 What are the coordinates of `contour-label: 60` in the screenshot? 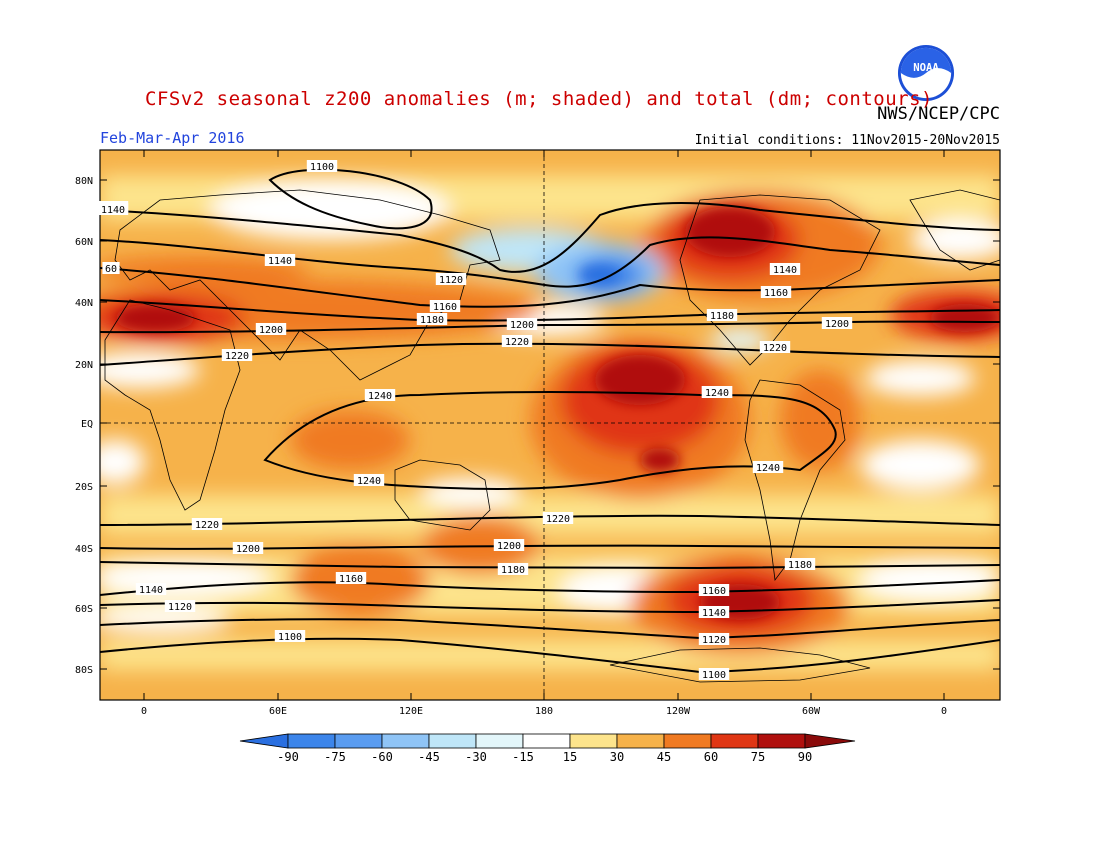 It's located at (111, 269).